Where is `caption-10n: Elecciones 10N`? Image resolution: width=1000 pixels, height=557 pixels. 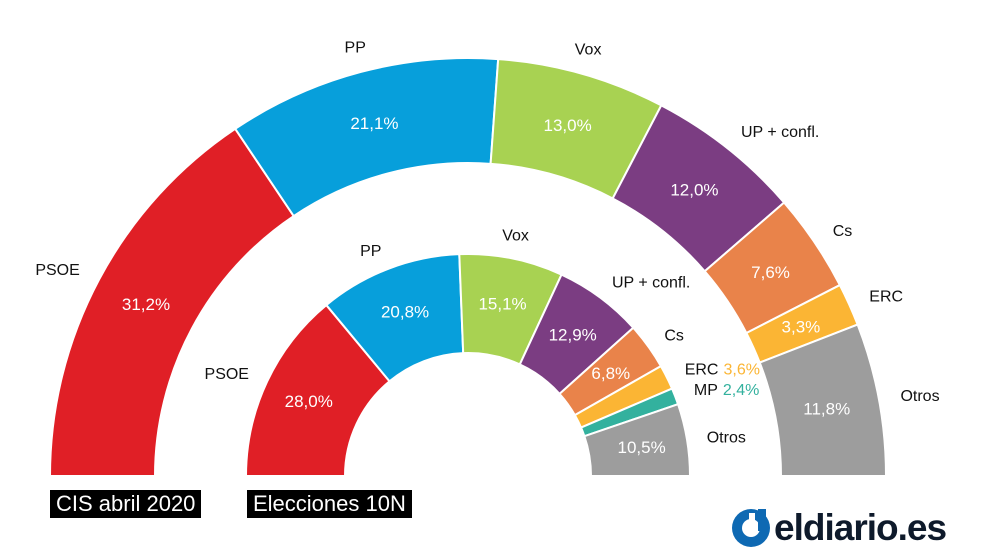 caption-10n: Elecciones 10N is located at coordinates (329, 504).